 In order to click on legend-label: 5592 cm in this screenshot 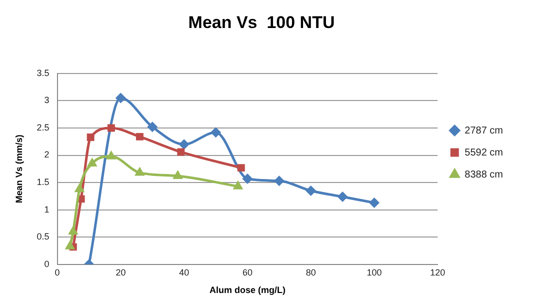, I will do `click(484, 152)`.